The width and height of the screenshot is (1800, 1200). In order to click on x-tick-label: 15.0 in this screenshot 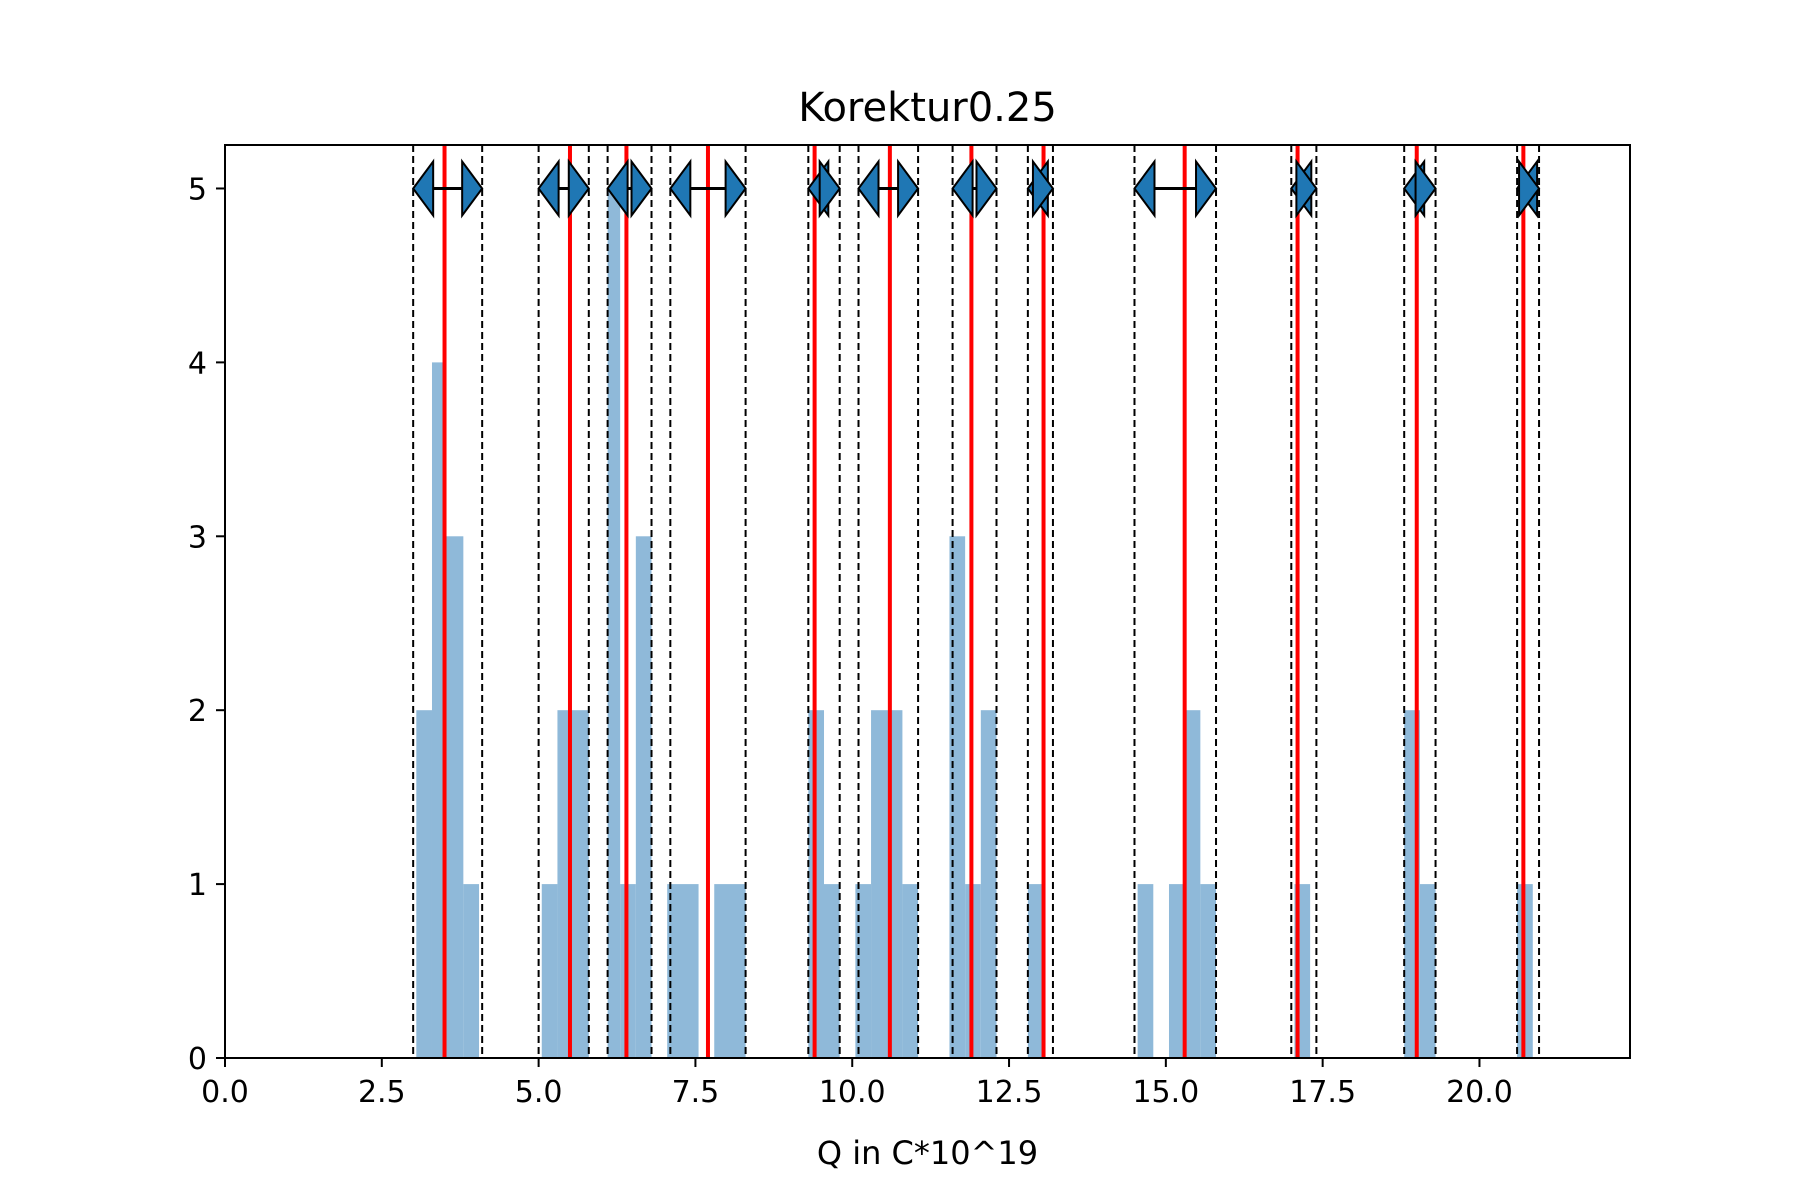, I will do `click(1165, 1092)`.